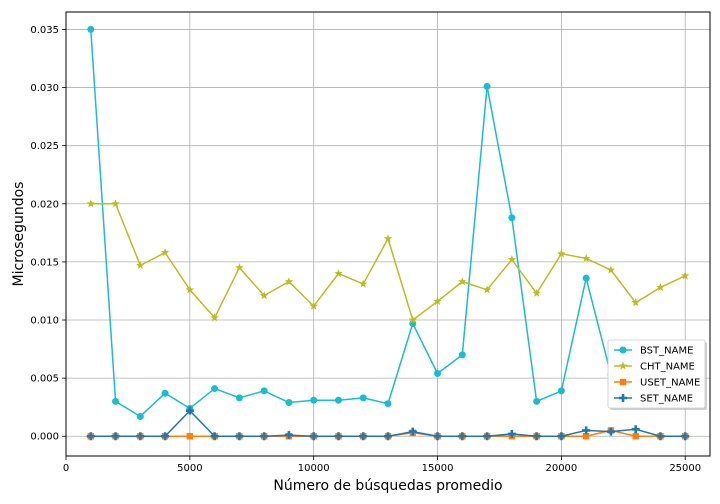 The image size is (720, 504). What do you see at coordinates (44, 30) in the screenshot?
I see `y-tick-label: 0.035` at bounding box center [44, 30].